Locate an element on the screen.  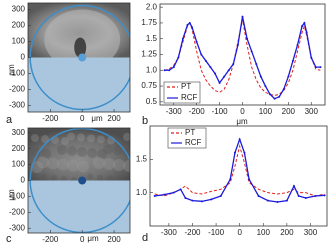
series-line is located at coordinates (239, 170).